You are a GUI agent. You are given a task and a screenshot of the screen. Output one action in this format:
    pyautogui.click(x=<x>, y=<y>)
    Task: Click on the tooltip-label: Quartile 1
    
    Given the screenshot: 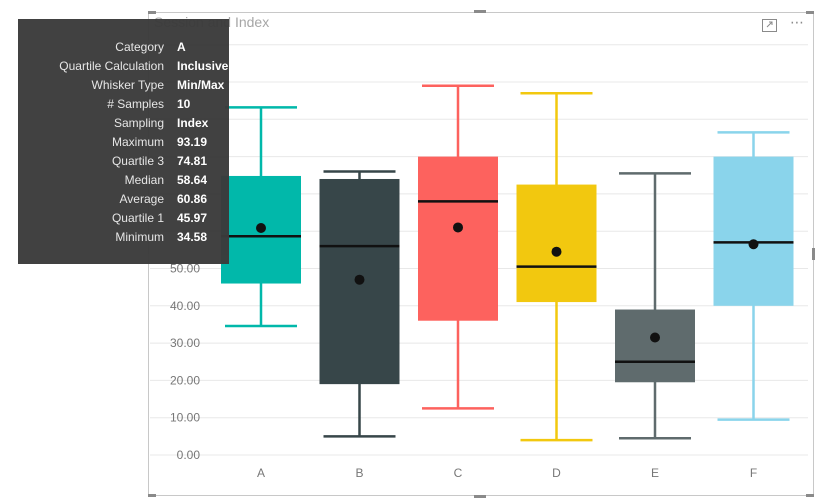 What is the action you would take?
    pyautogui.click(x=137, y=218)
    